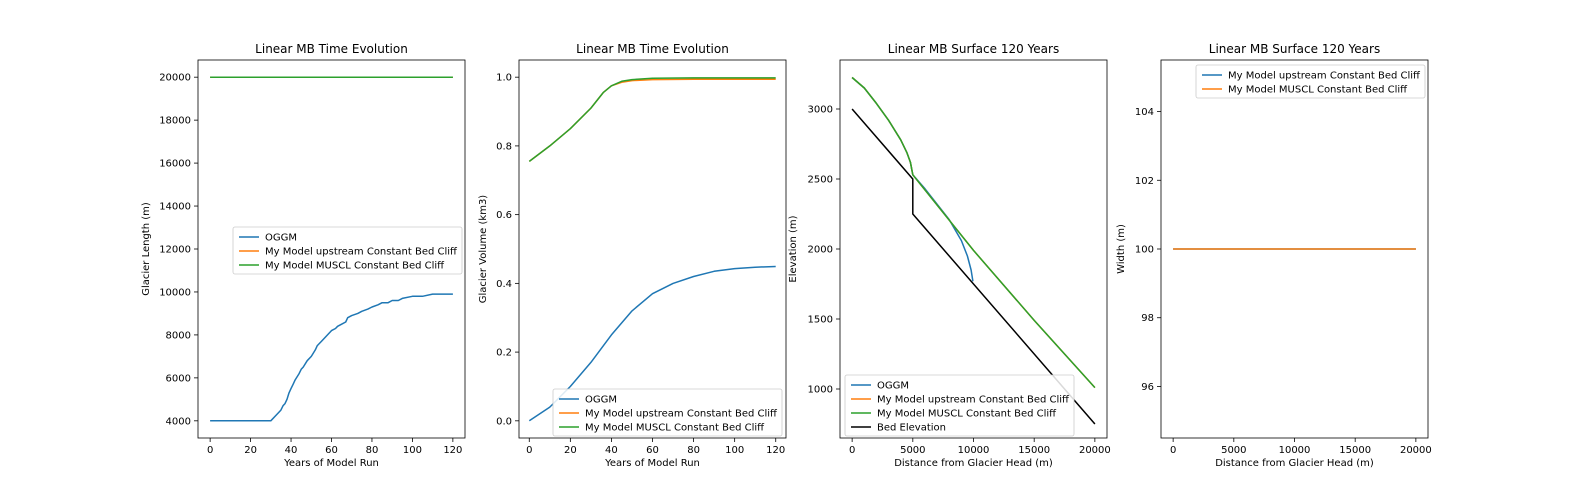 Image resolution: width=1584 pixels, height=504 pixels. I want to click on y-tick-label: 0.2, so click(504, 353).